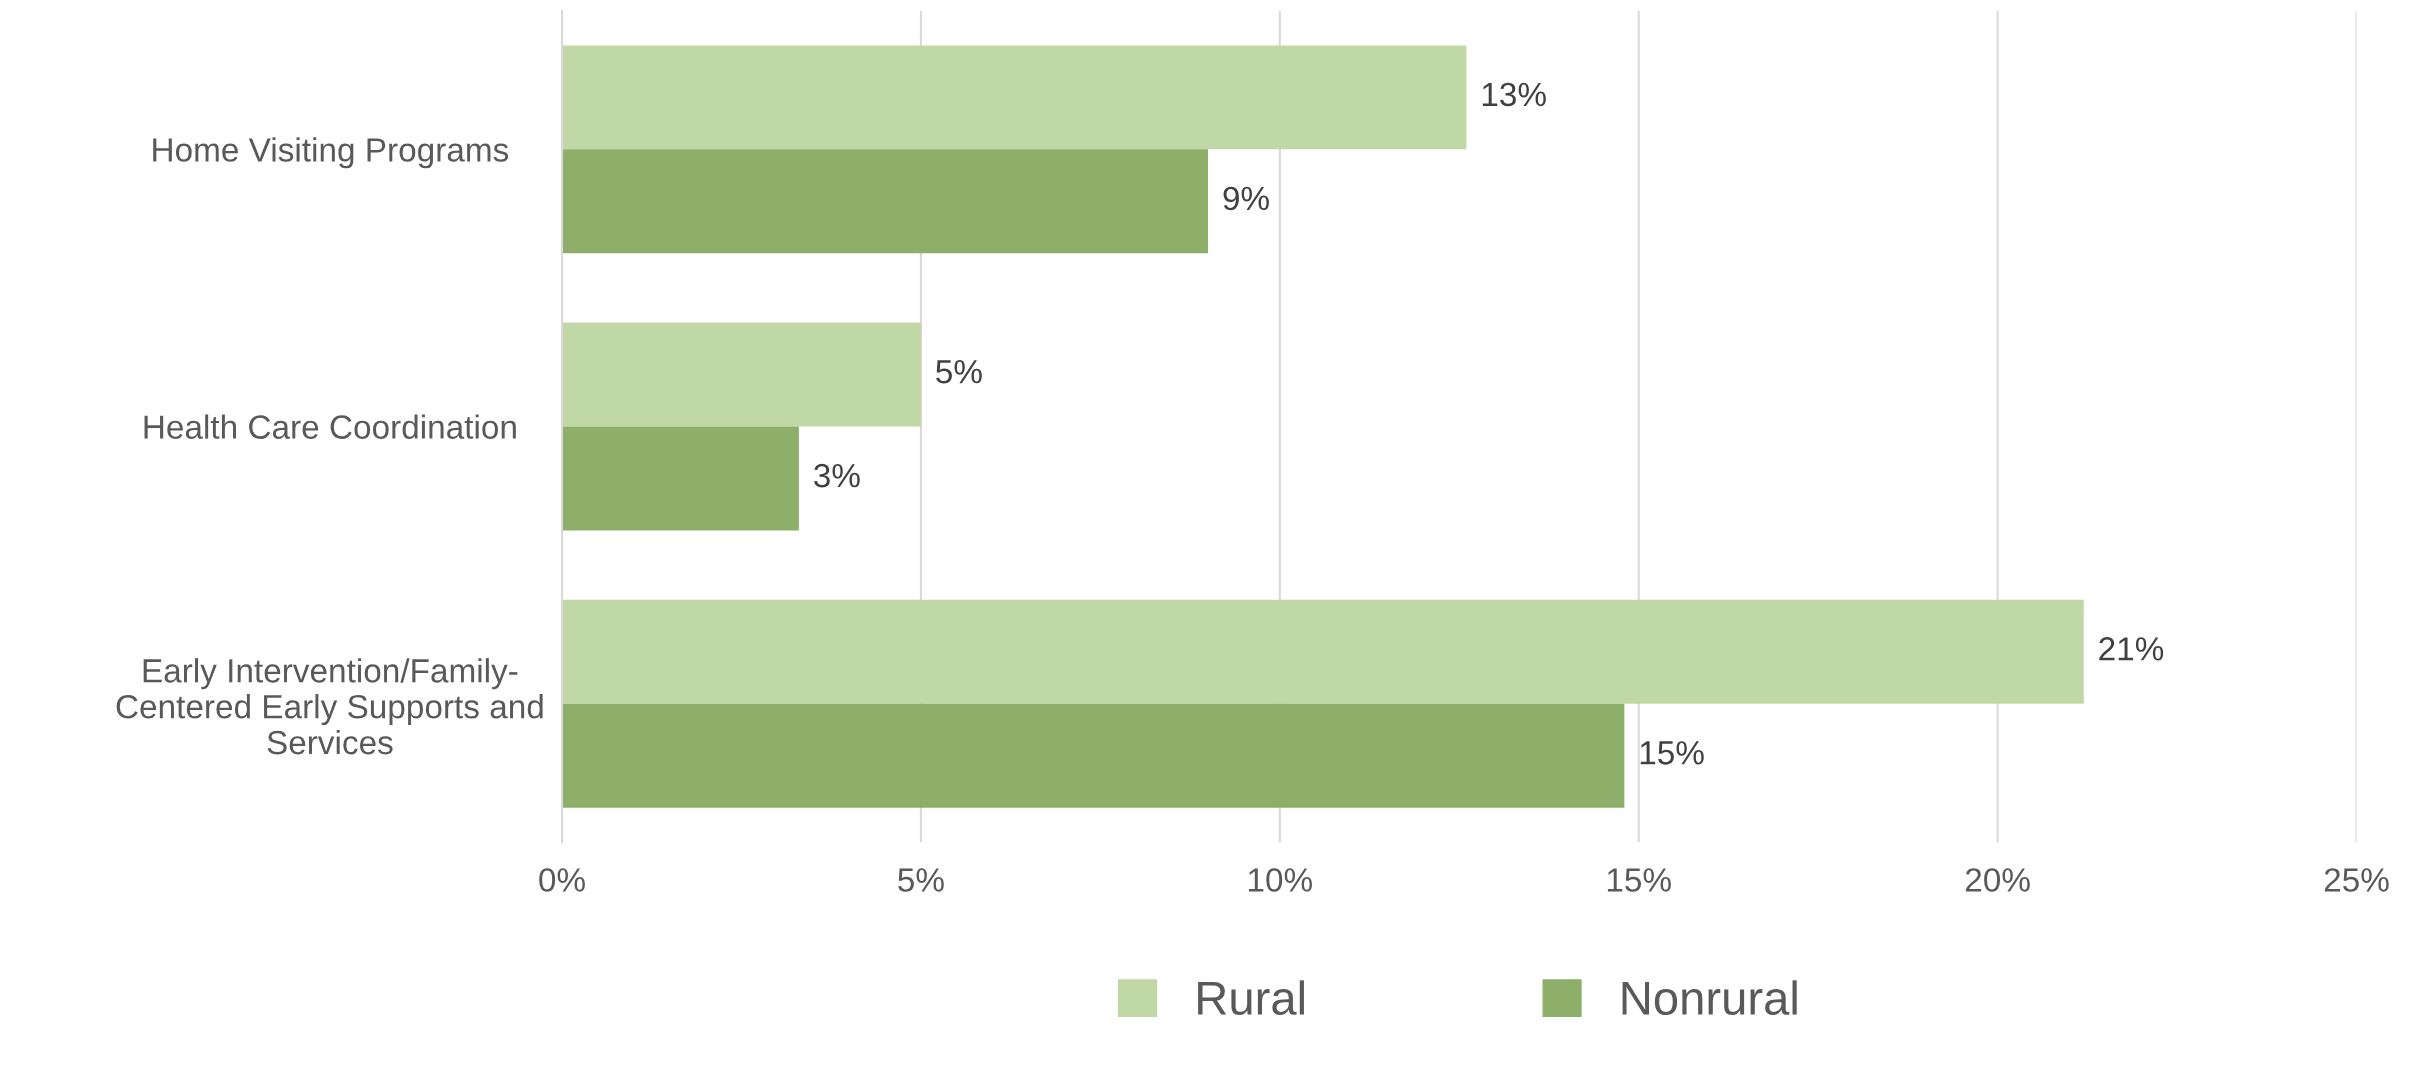 This screenshot has height=1073, width=2412. Describe the element at coordinates (1672, 753) in the screenshot. I see `data-label: 15%` at that location.